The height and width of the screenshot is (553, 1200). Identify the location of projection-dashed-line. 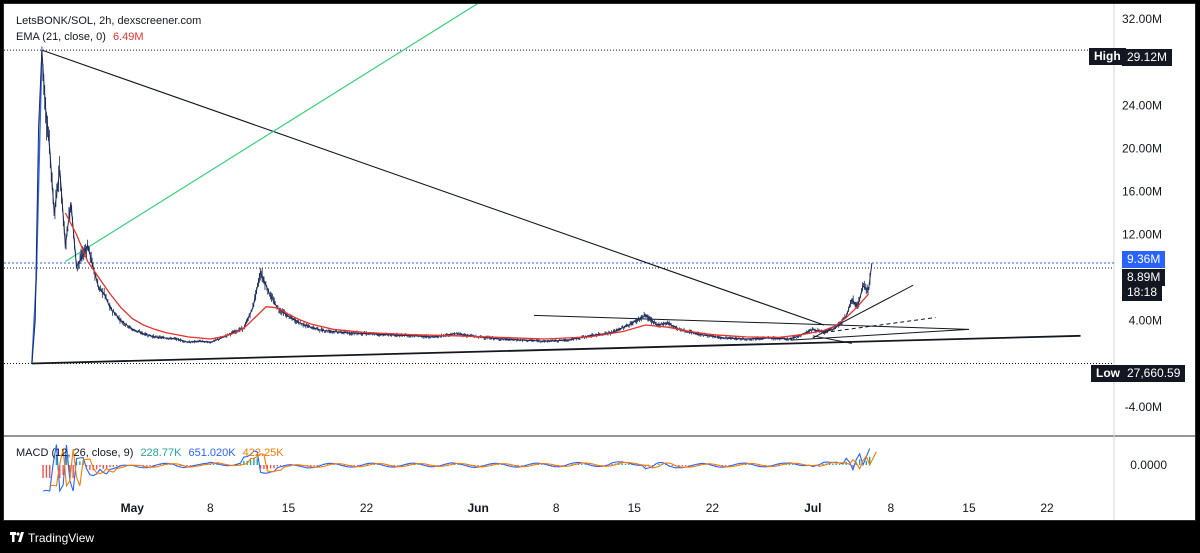
(879, 325).